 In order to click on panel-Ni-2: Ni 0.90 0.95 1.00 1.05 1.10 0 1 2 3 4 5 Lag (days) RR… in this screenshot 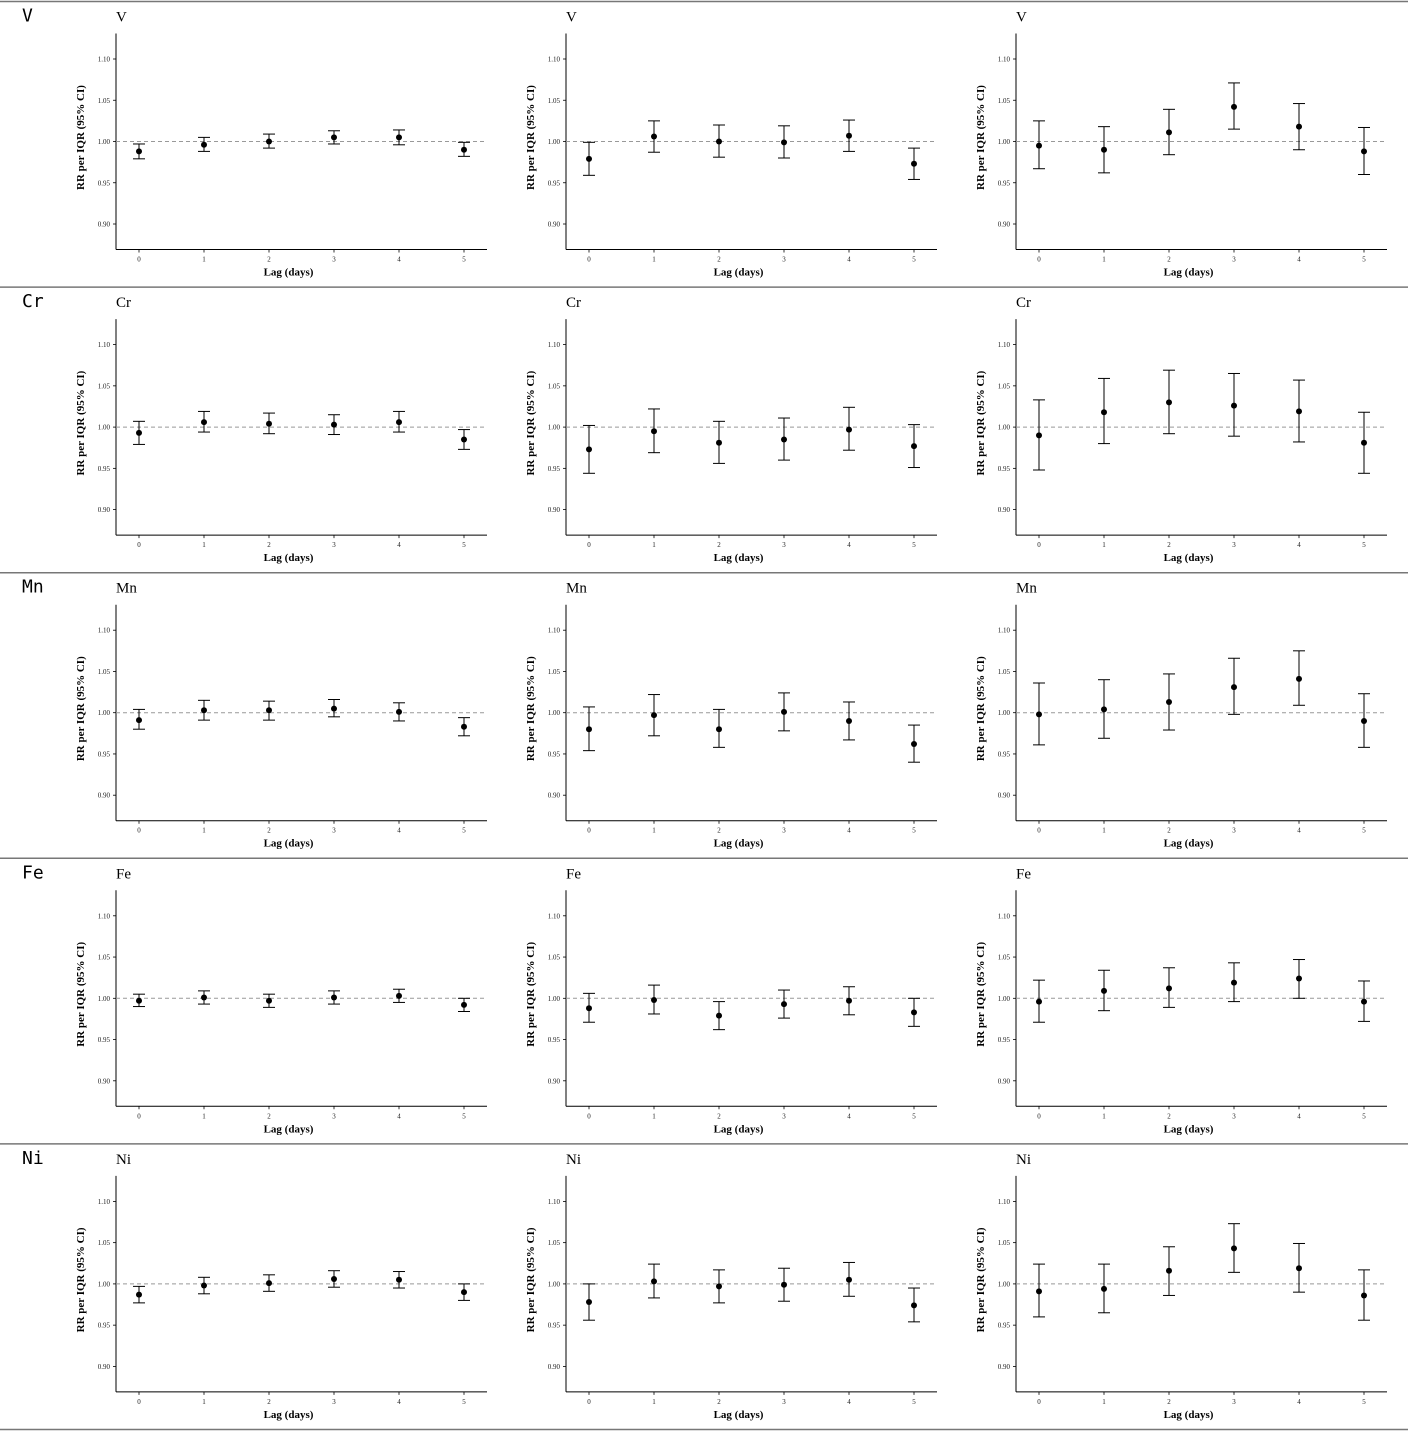, I will do `click(731, 1286)`.